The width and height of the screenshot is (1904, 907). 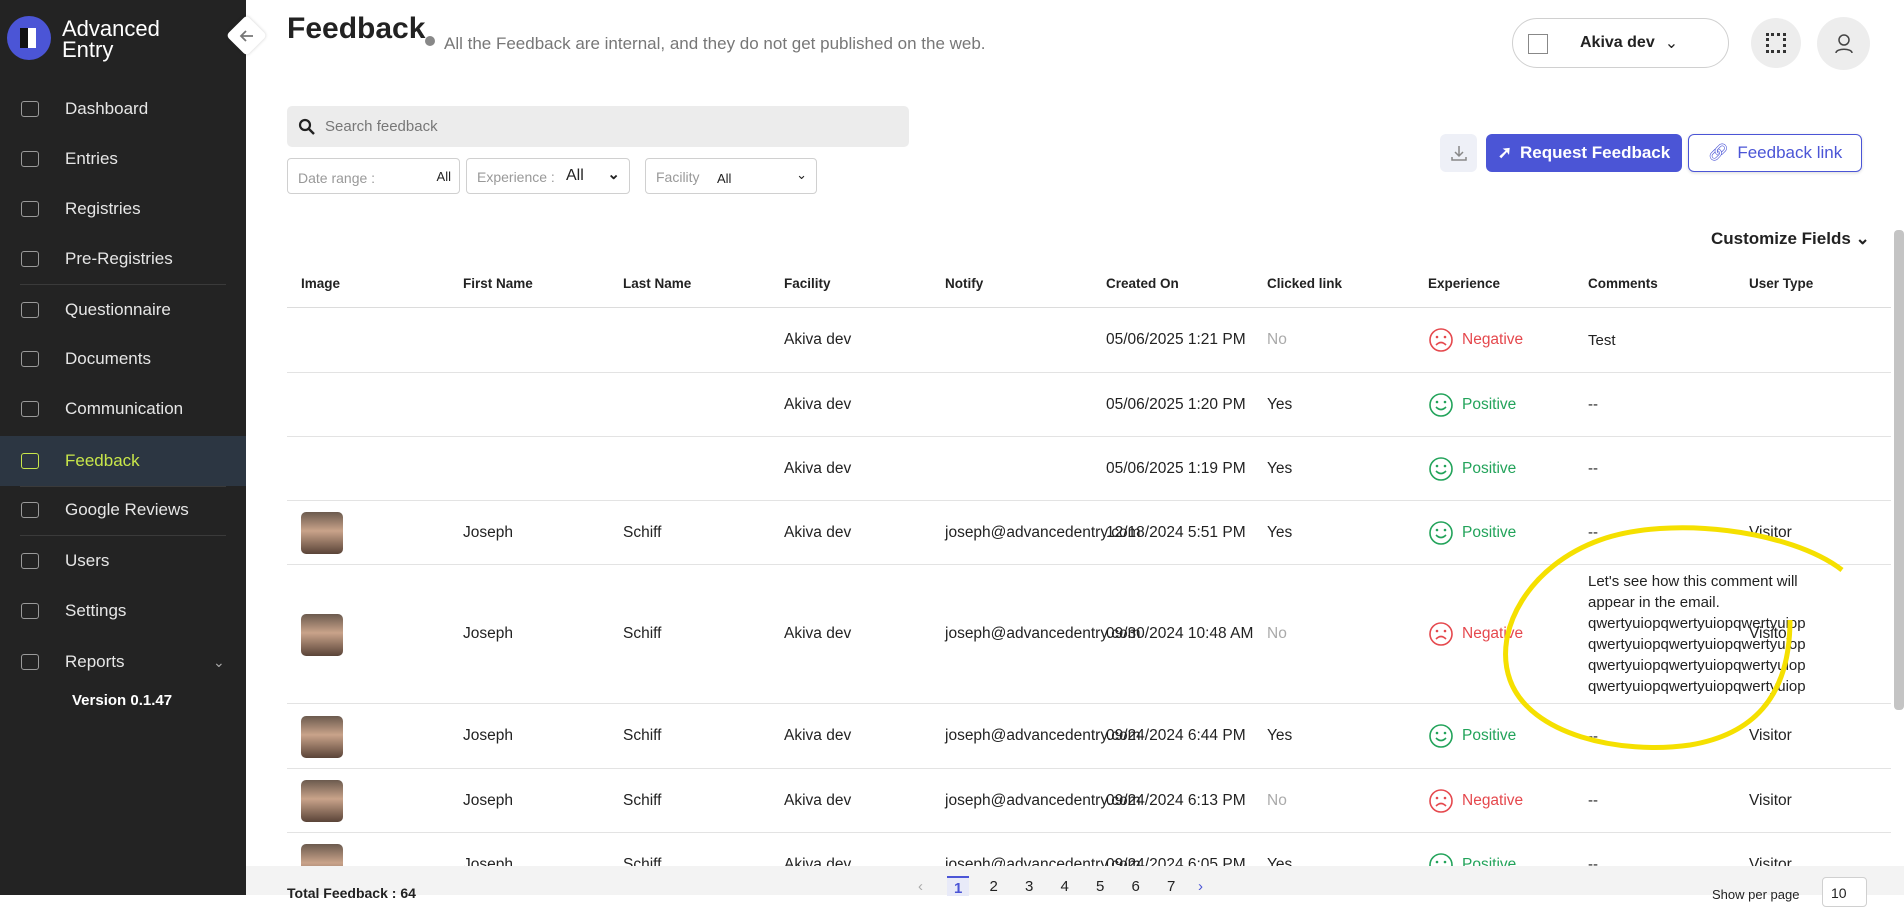 I want to click on nav-item: Entries, so click(x=123, y=159).